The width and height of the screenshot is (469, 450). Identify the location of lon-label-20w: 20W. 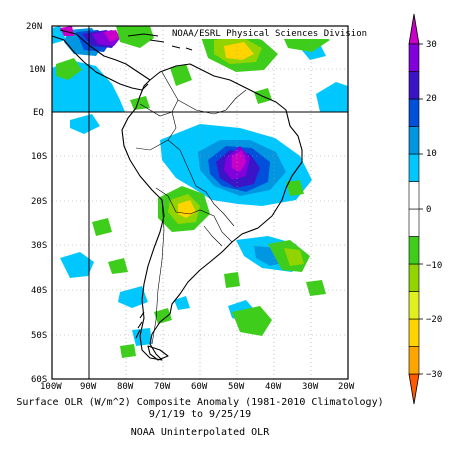
(346, 387).